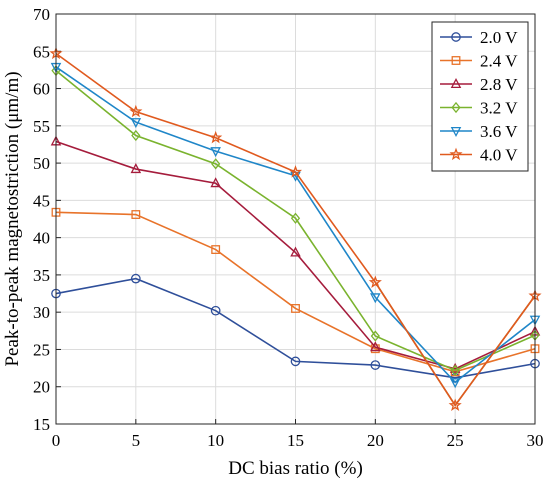 Image resolution: width=550 pixels, height=486 pixels. What do you see at coordinates (455, 440) in the screenshot?
I see `x-tick-label: 25` at bounding box center [455, 440].